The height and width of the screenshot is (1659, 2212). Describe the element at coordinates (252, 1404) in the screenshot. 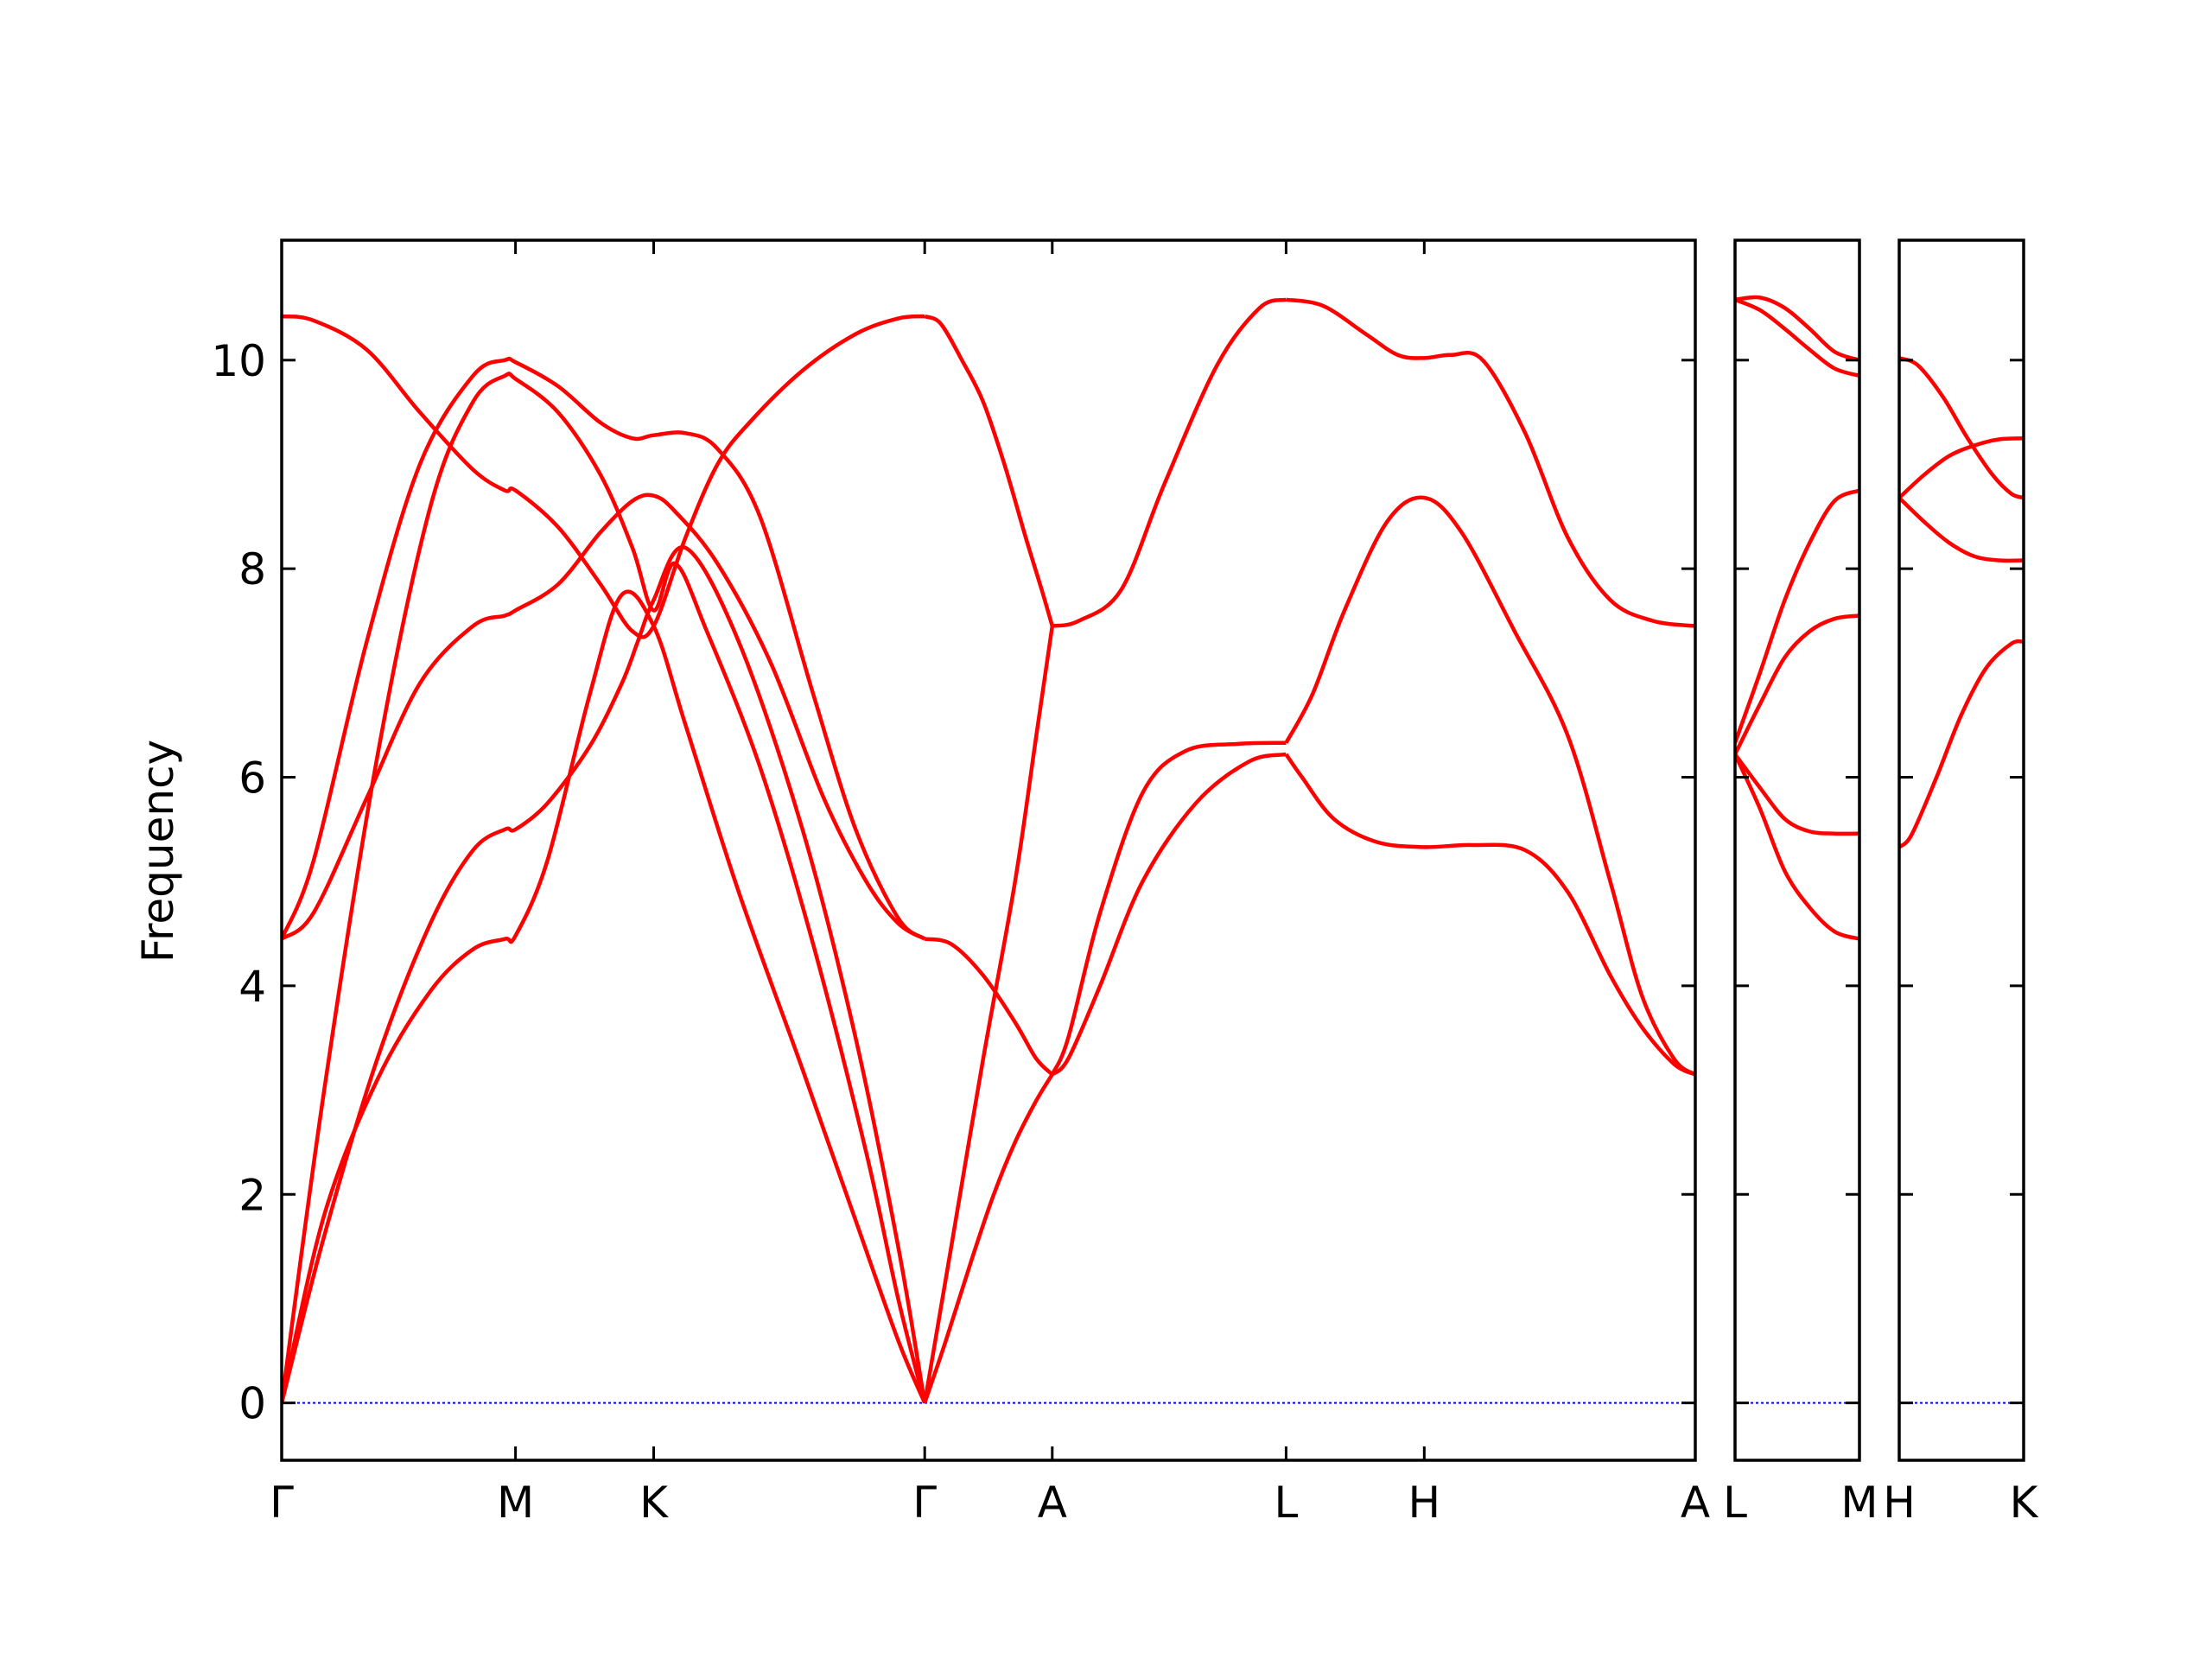

I see `y-tick-label: 0` at that location.